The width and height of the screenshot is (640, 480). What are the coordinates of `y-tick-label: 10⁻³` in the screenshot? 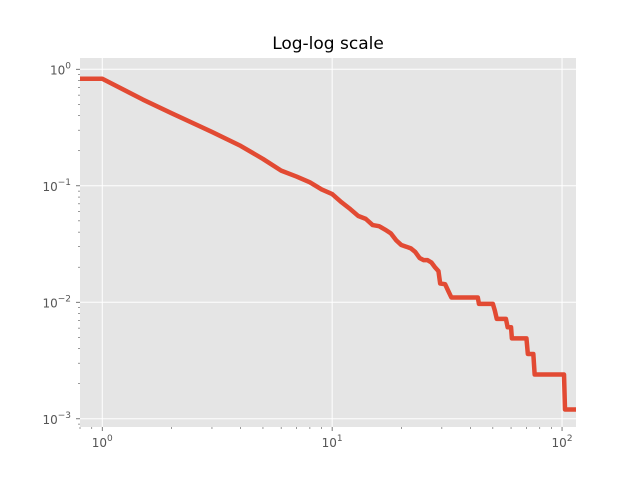 It's located at (56, 419).